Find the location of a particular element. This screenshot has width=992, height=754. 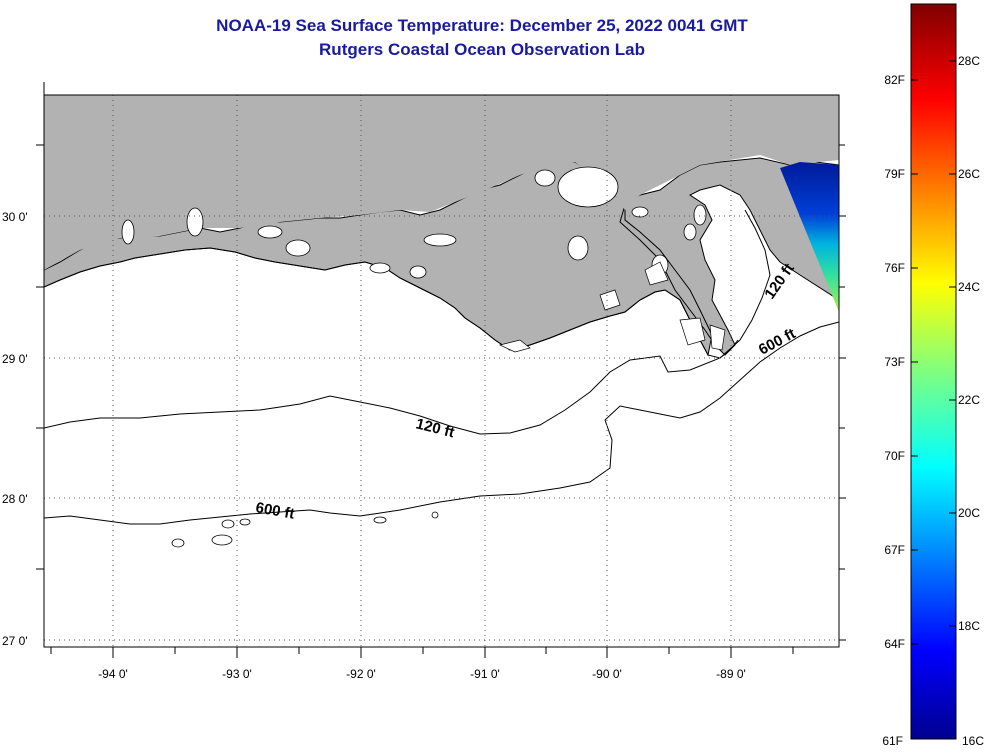

lon-label: -93 0' is located at coordinates (237, 674).